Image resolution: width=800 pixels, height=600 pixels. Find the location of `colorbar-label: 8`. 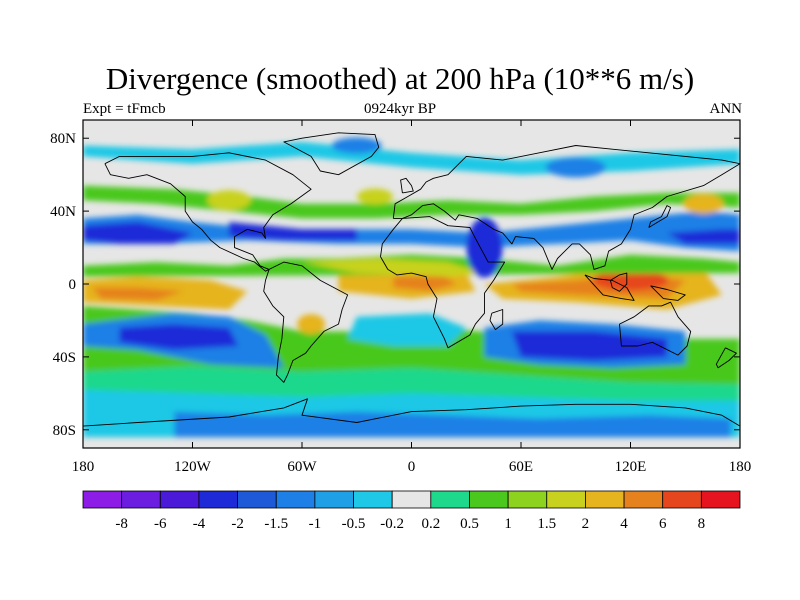

colorbar-label: 8 is located at coordinates (702, 524).